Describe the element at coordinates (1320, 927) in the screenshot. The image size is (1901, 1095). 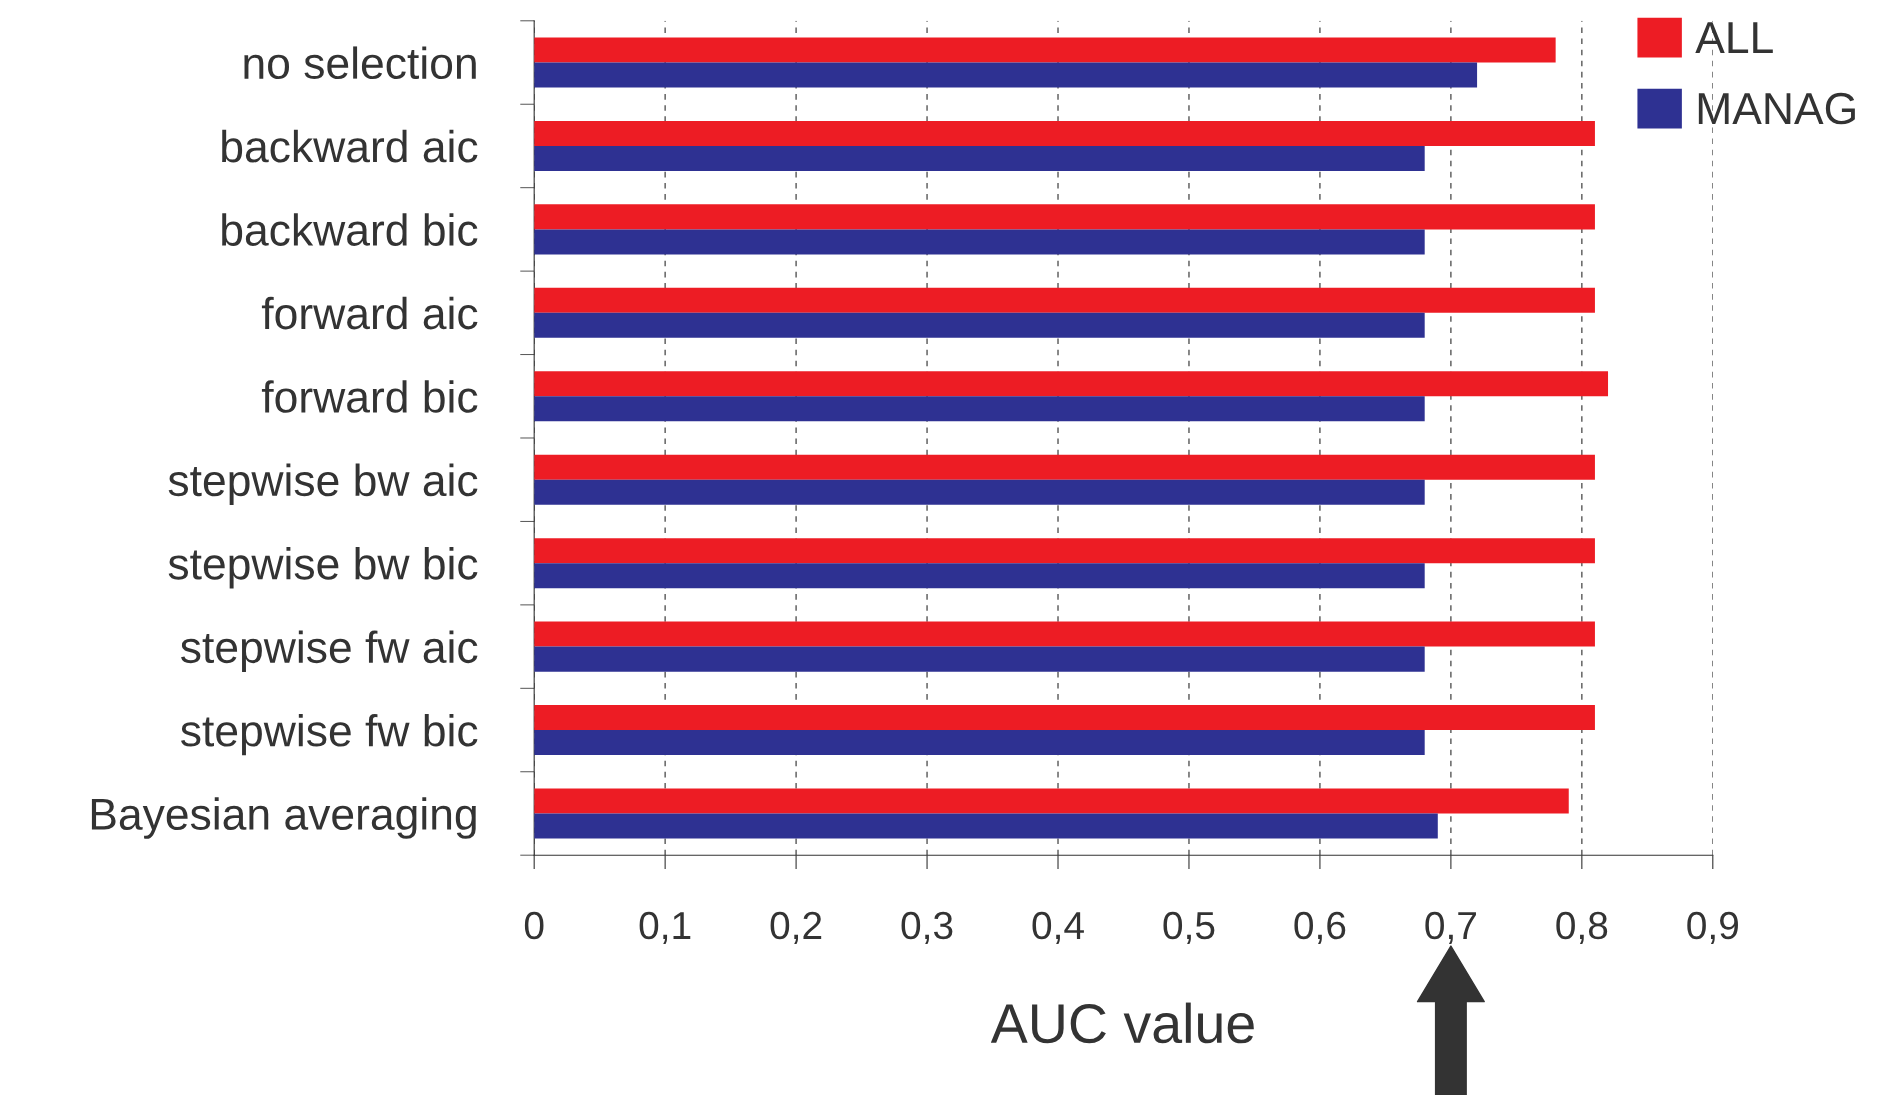
I see `x-tick-label: 0,6` at that location.